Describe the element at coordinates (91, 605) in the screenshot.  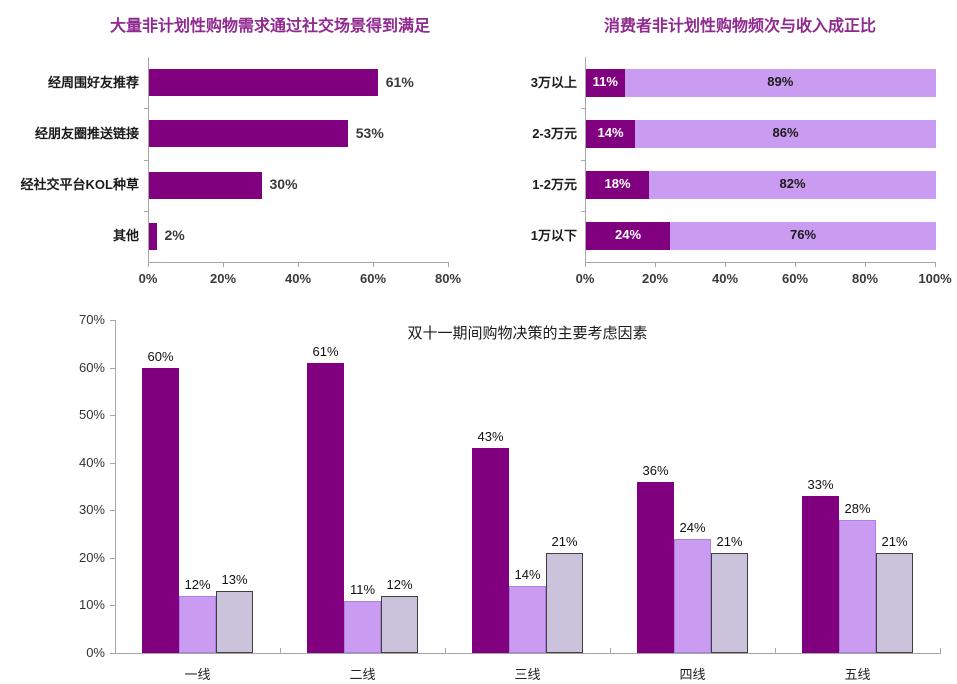
I see `y-axis-tick-label: 10%` at that location.